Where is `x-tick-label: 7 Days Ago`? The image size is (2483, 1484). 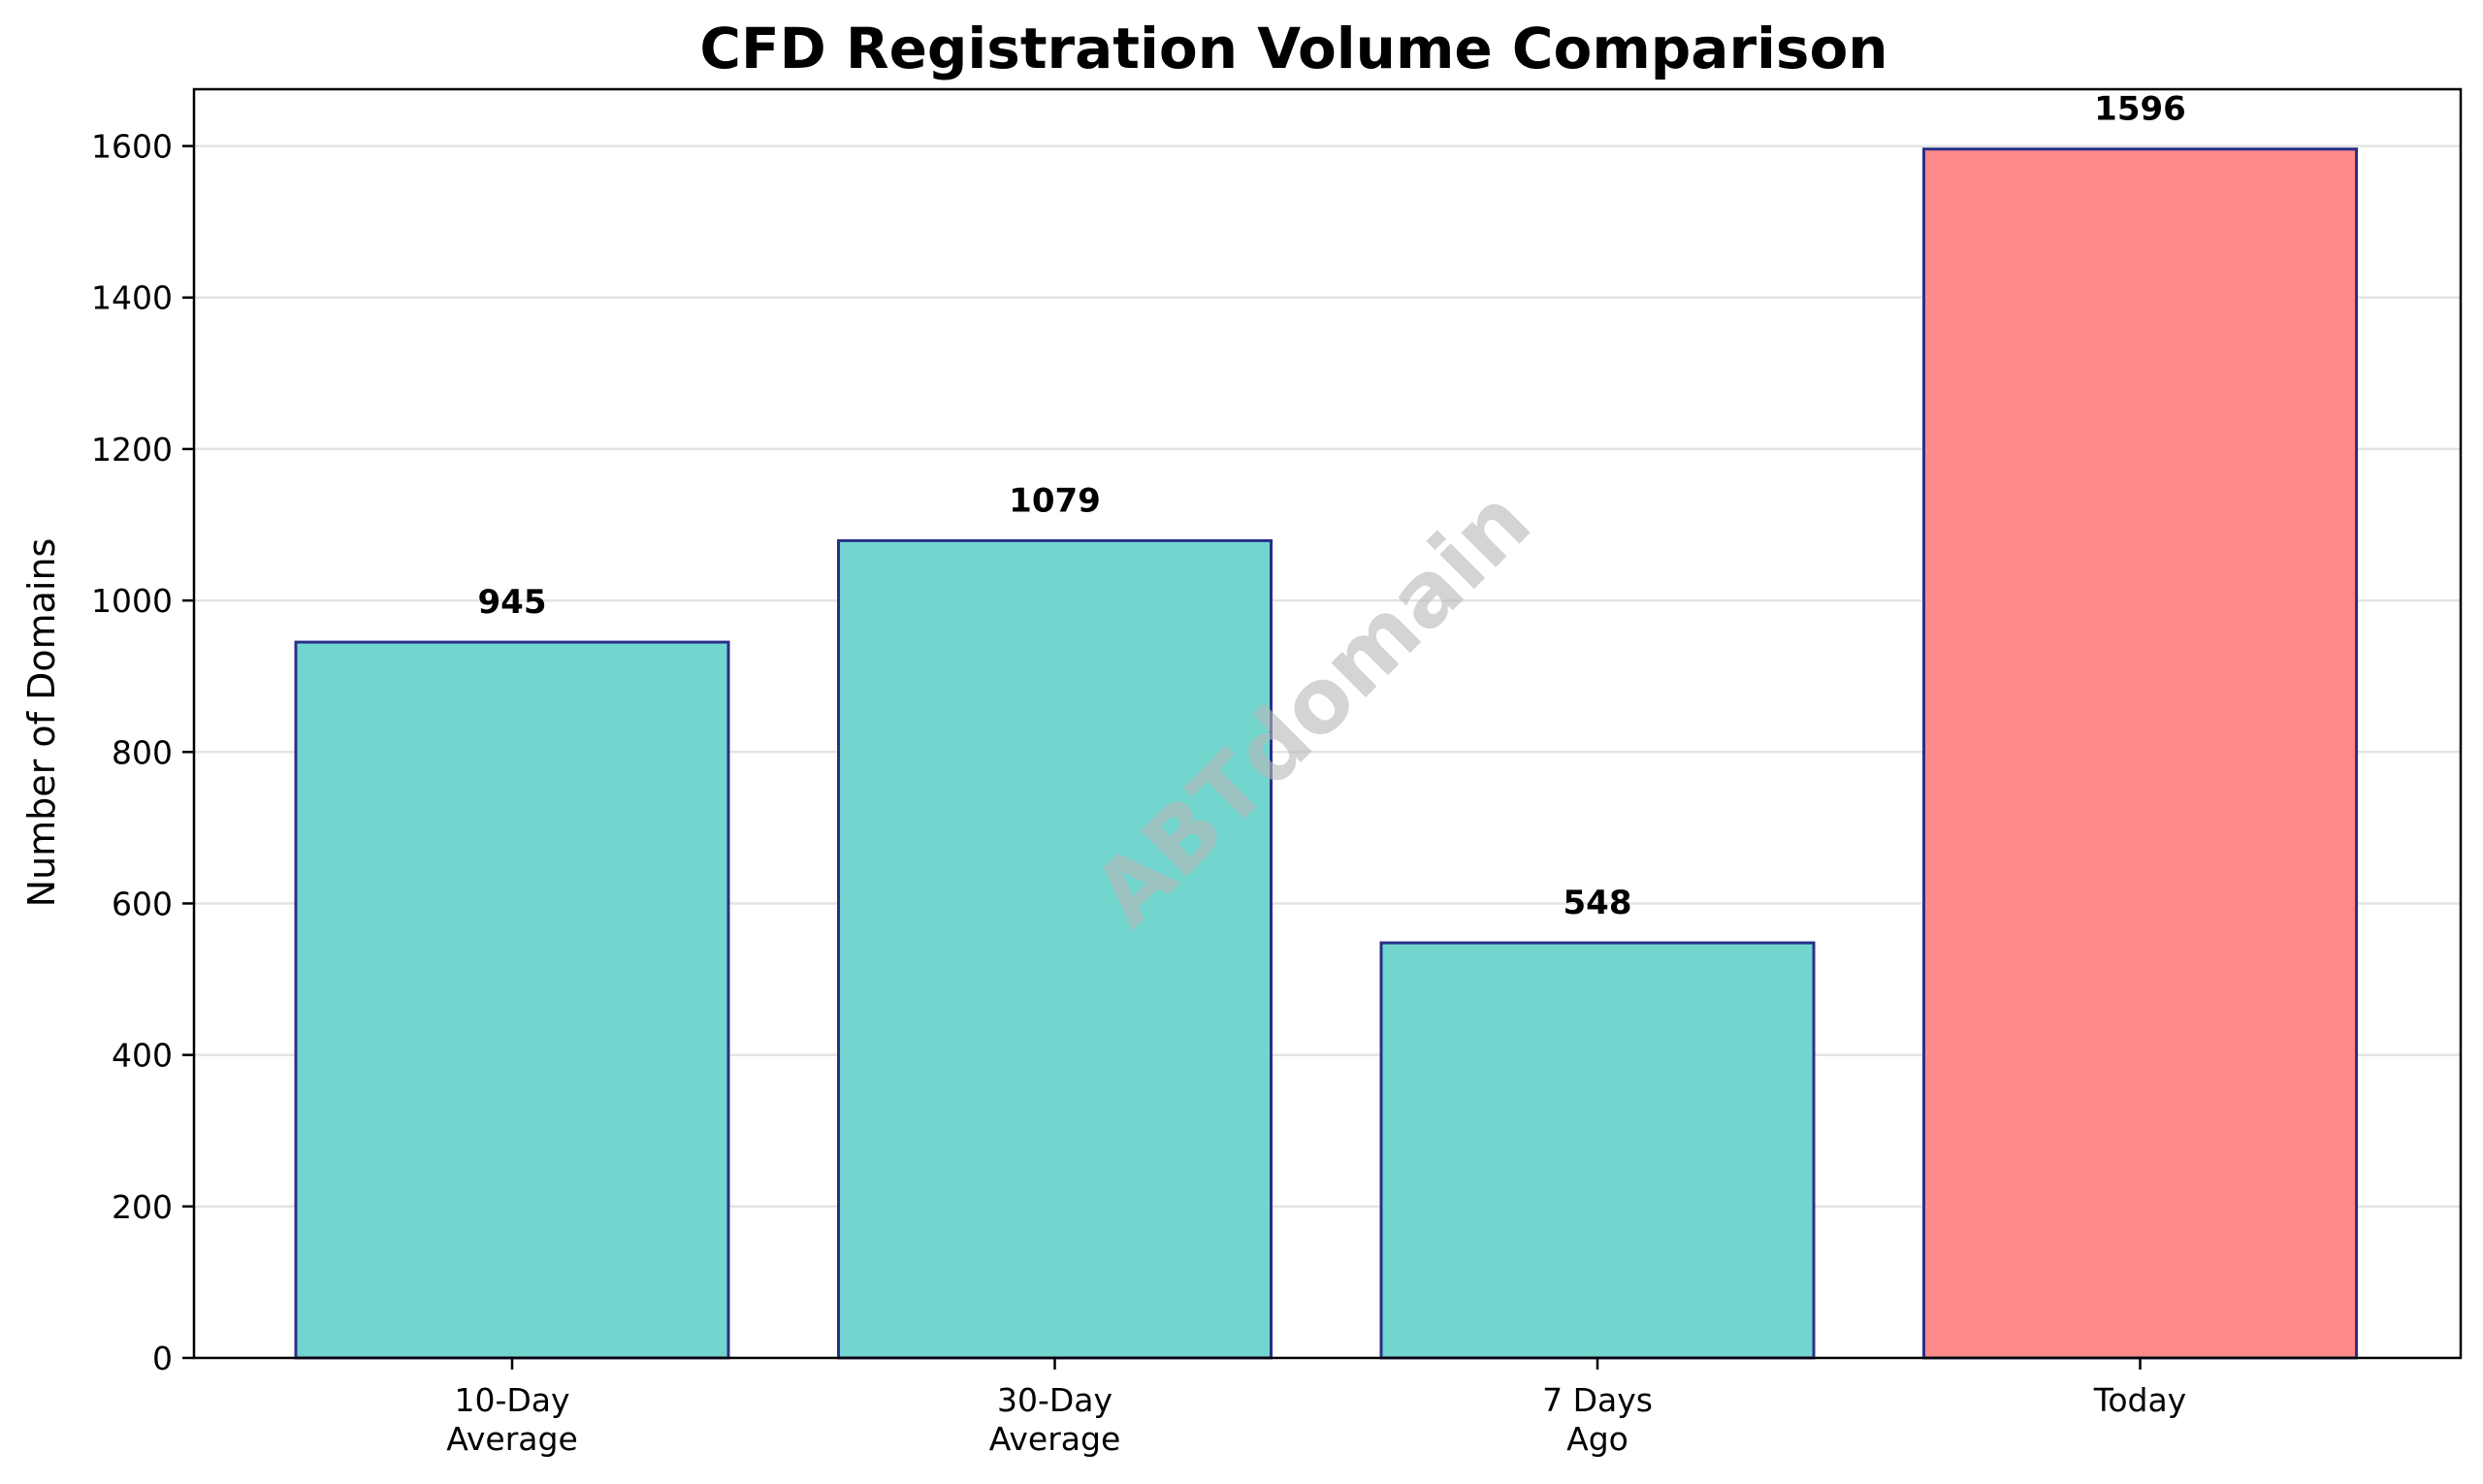 x-tick-label: 7 Days Ago is located at coordinates (1598, 1419).